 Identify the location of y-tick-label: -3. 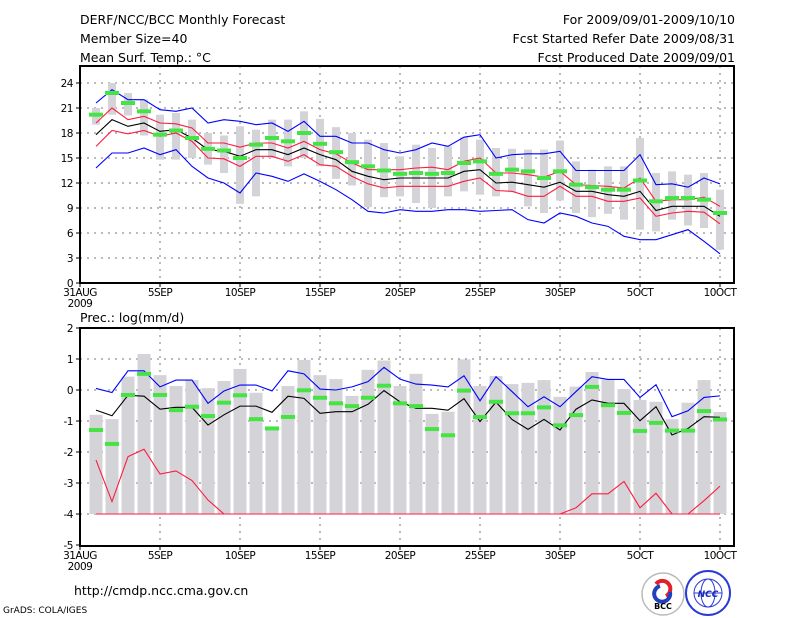
(68, 484).